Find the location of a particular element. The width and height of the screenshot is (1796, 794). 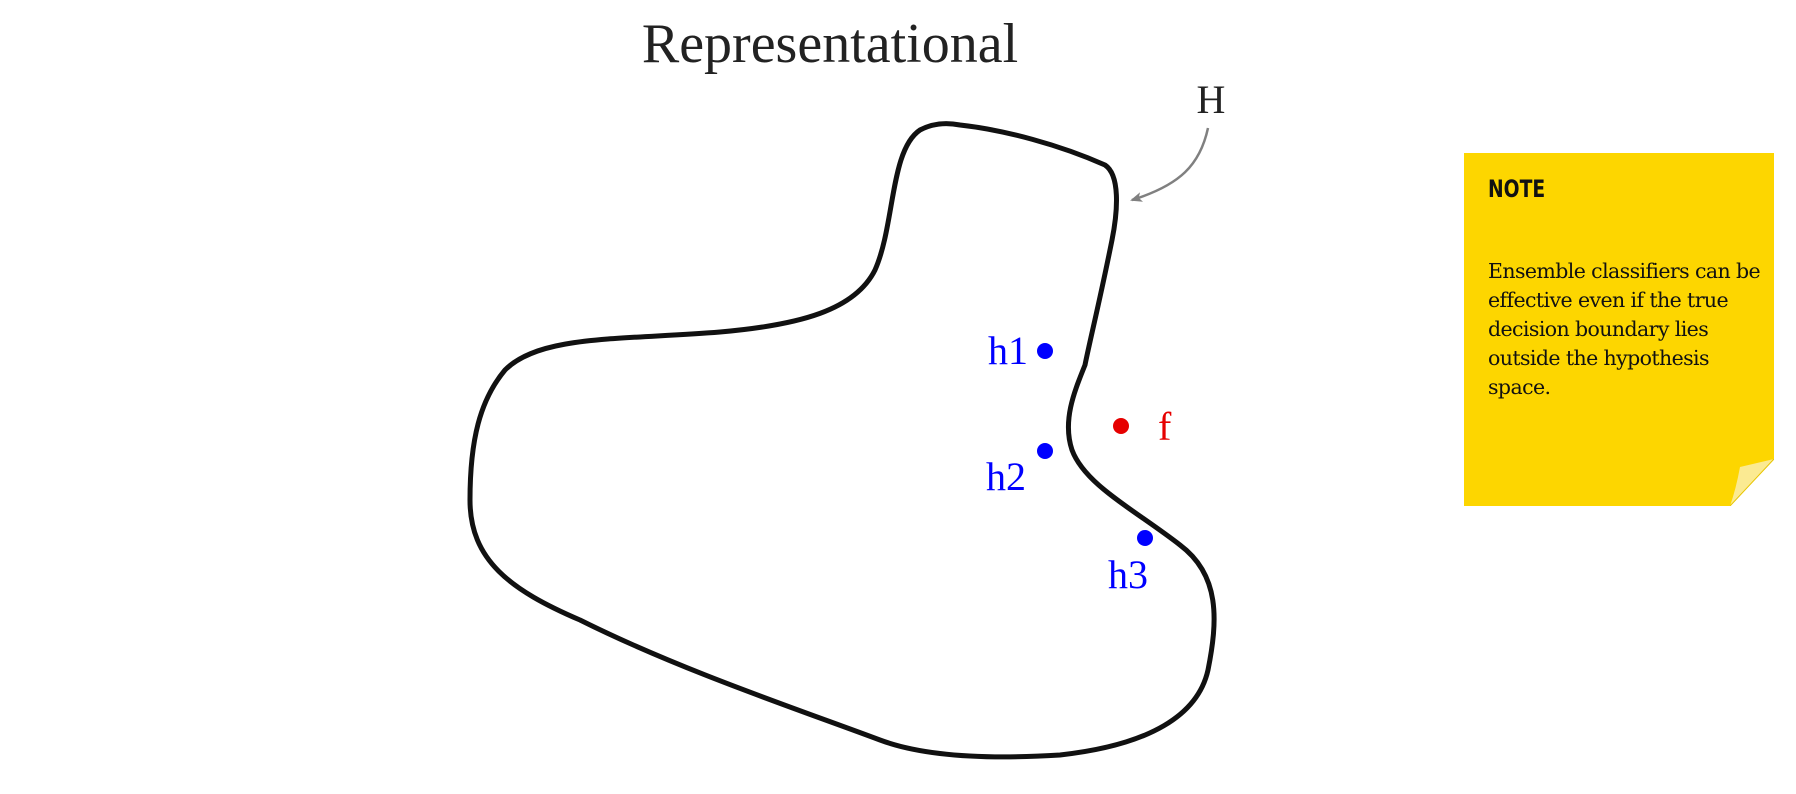

hypothesis-space-arrow is located at coordinates (1170, 164).